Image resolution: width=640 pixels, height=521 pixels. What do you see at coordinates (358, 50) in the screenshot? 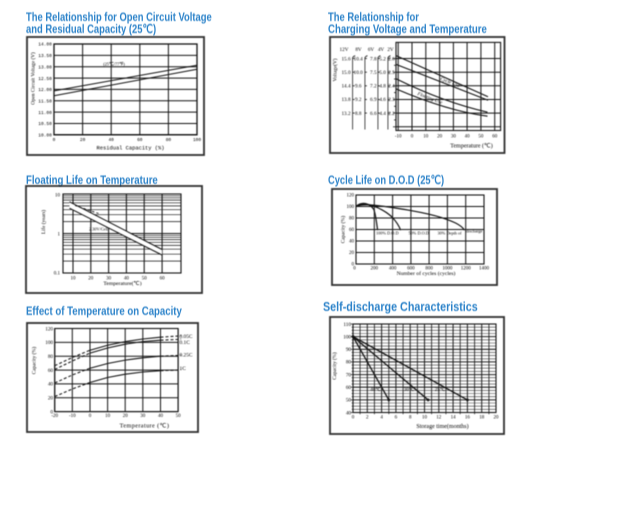
I see `svg-text: 8V` at bounding box center [358, 50].